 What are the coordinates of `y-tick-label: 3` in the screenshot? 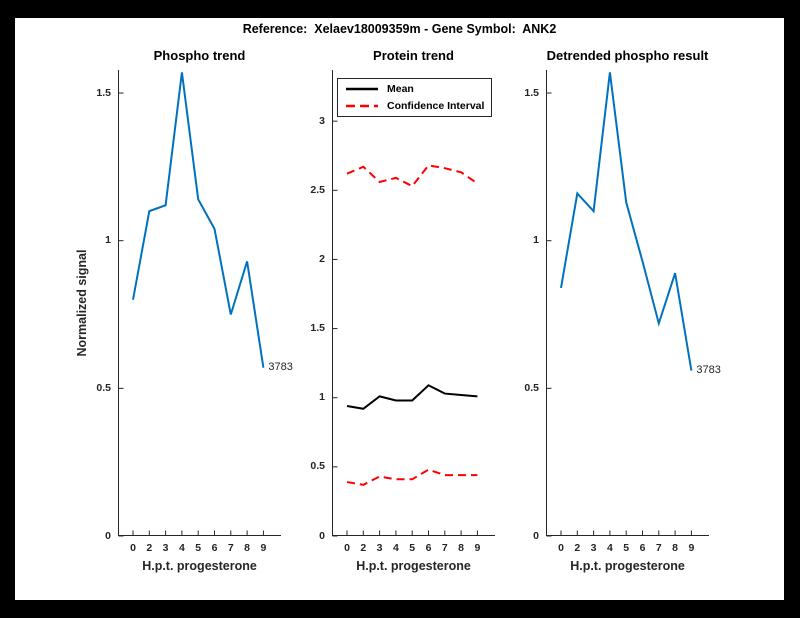 It's located at (322, 120).